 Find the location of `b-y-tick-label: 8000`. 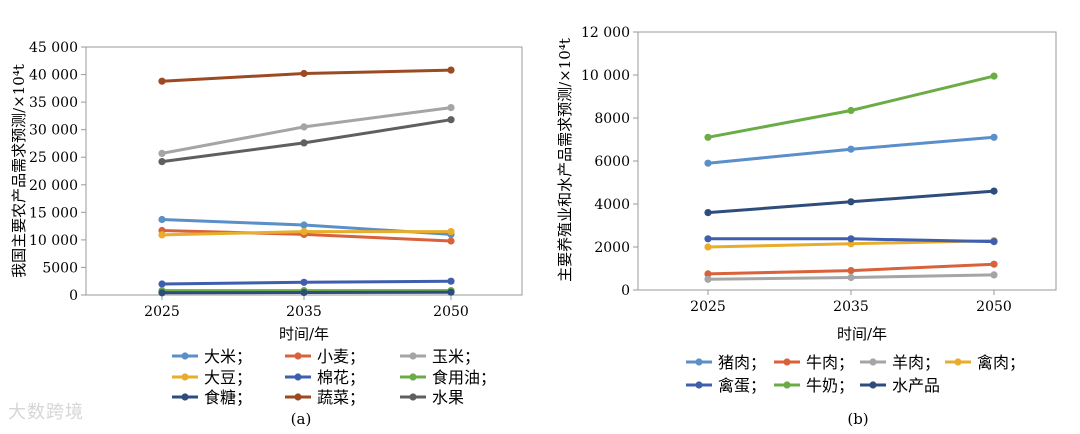

b-y-tick-label: 8000 is located at coordinates (612, 119).